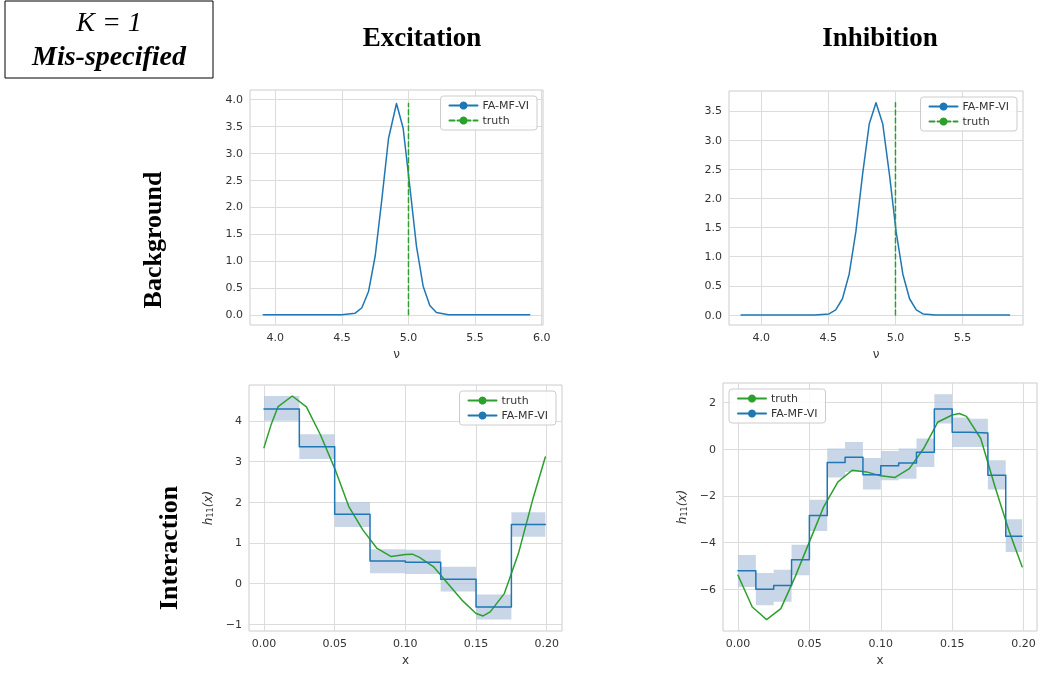 The height and width of the screenshot is (676, 1042). Describe the element at coordinates (168, 548) in the screenshot. I see `text: Interaction` at that location.